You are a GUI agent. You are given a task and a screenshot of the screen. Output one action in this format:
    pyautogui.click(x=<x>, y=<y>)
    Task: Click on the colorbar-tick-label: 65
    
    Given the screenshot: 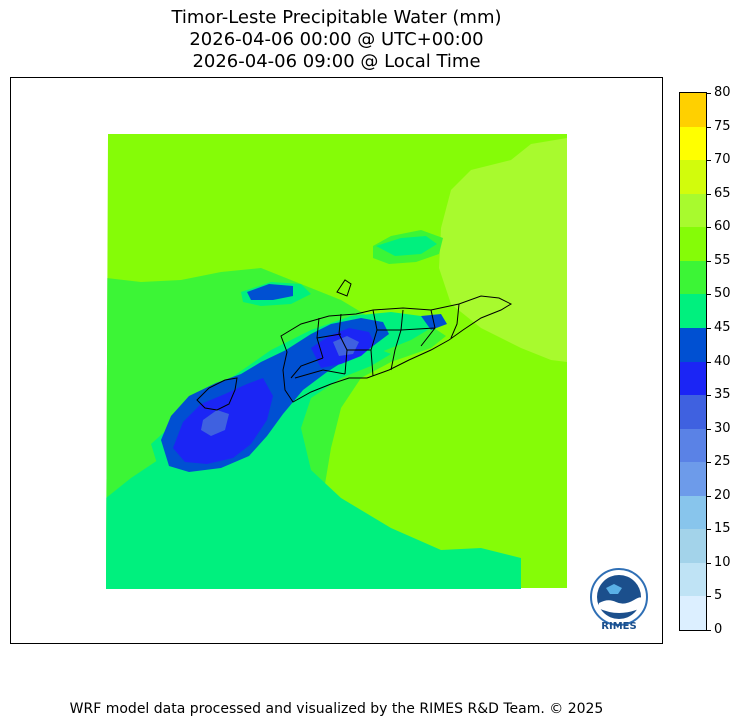 What is the action you would take?
    pyautogui.click(x=722, y=193)
    